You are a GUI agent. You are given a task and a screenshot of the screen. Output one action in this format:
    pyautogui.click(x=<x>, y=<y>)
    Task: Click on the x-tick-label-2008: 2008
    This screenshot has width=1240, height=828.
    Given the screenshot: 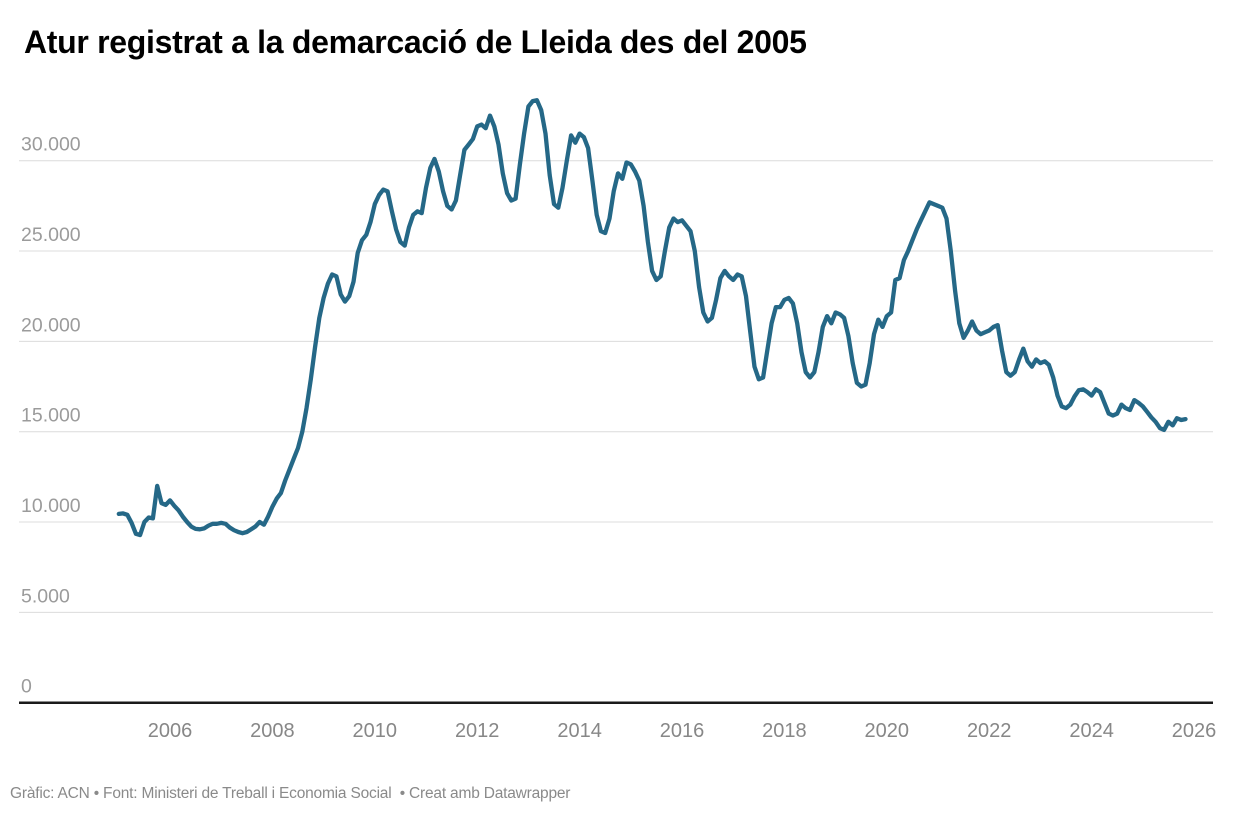 What is the action you would take?
    pyautogui.click(x=272, y=731)
    